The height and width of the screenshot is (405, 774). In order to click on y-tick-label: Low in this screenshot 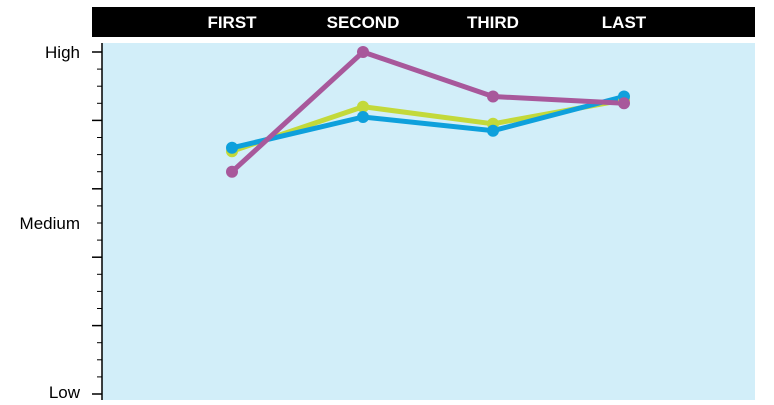, I will do `click(65, 391)`.